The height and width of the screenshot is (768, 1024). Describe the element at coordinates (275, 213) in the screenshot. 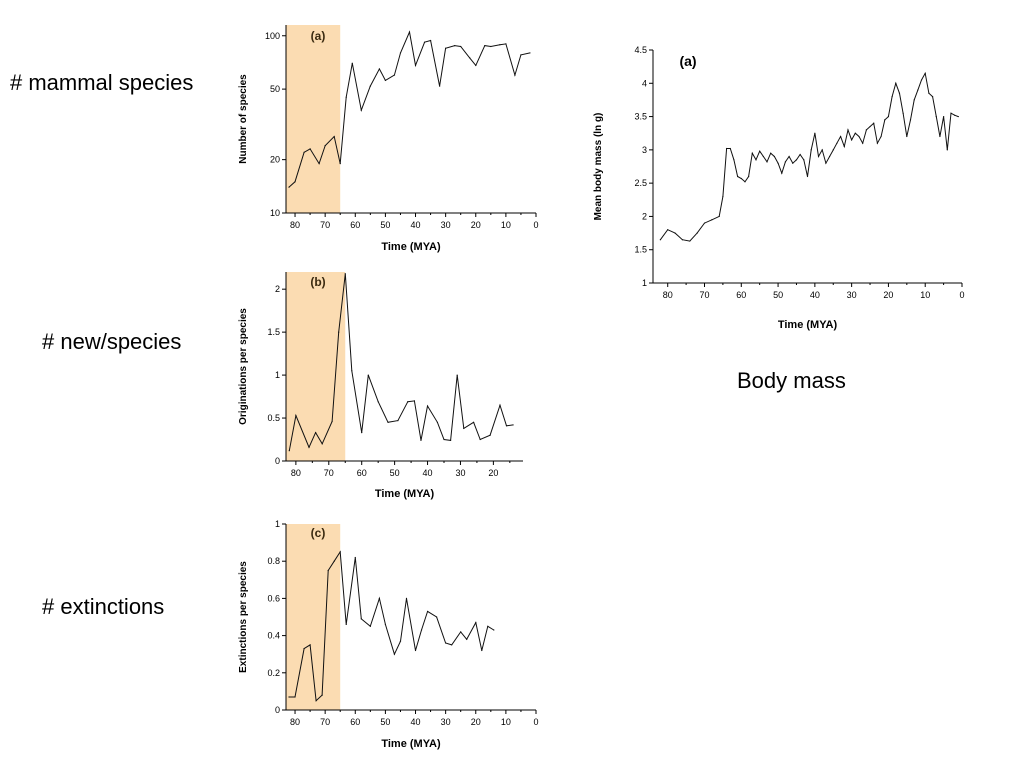

I see `y-tick-label: 10` at that location.